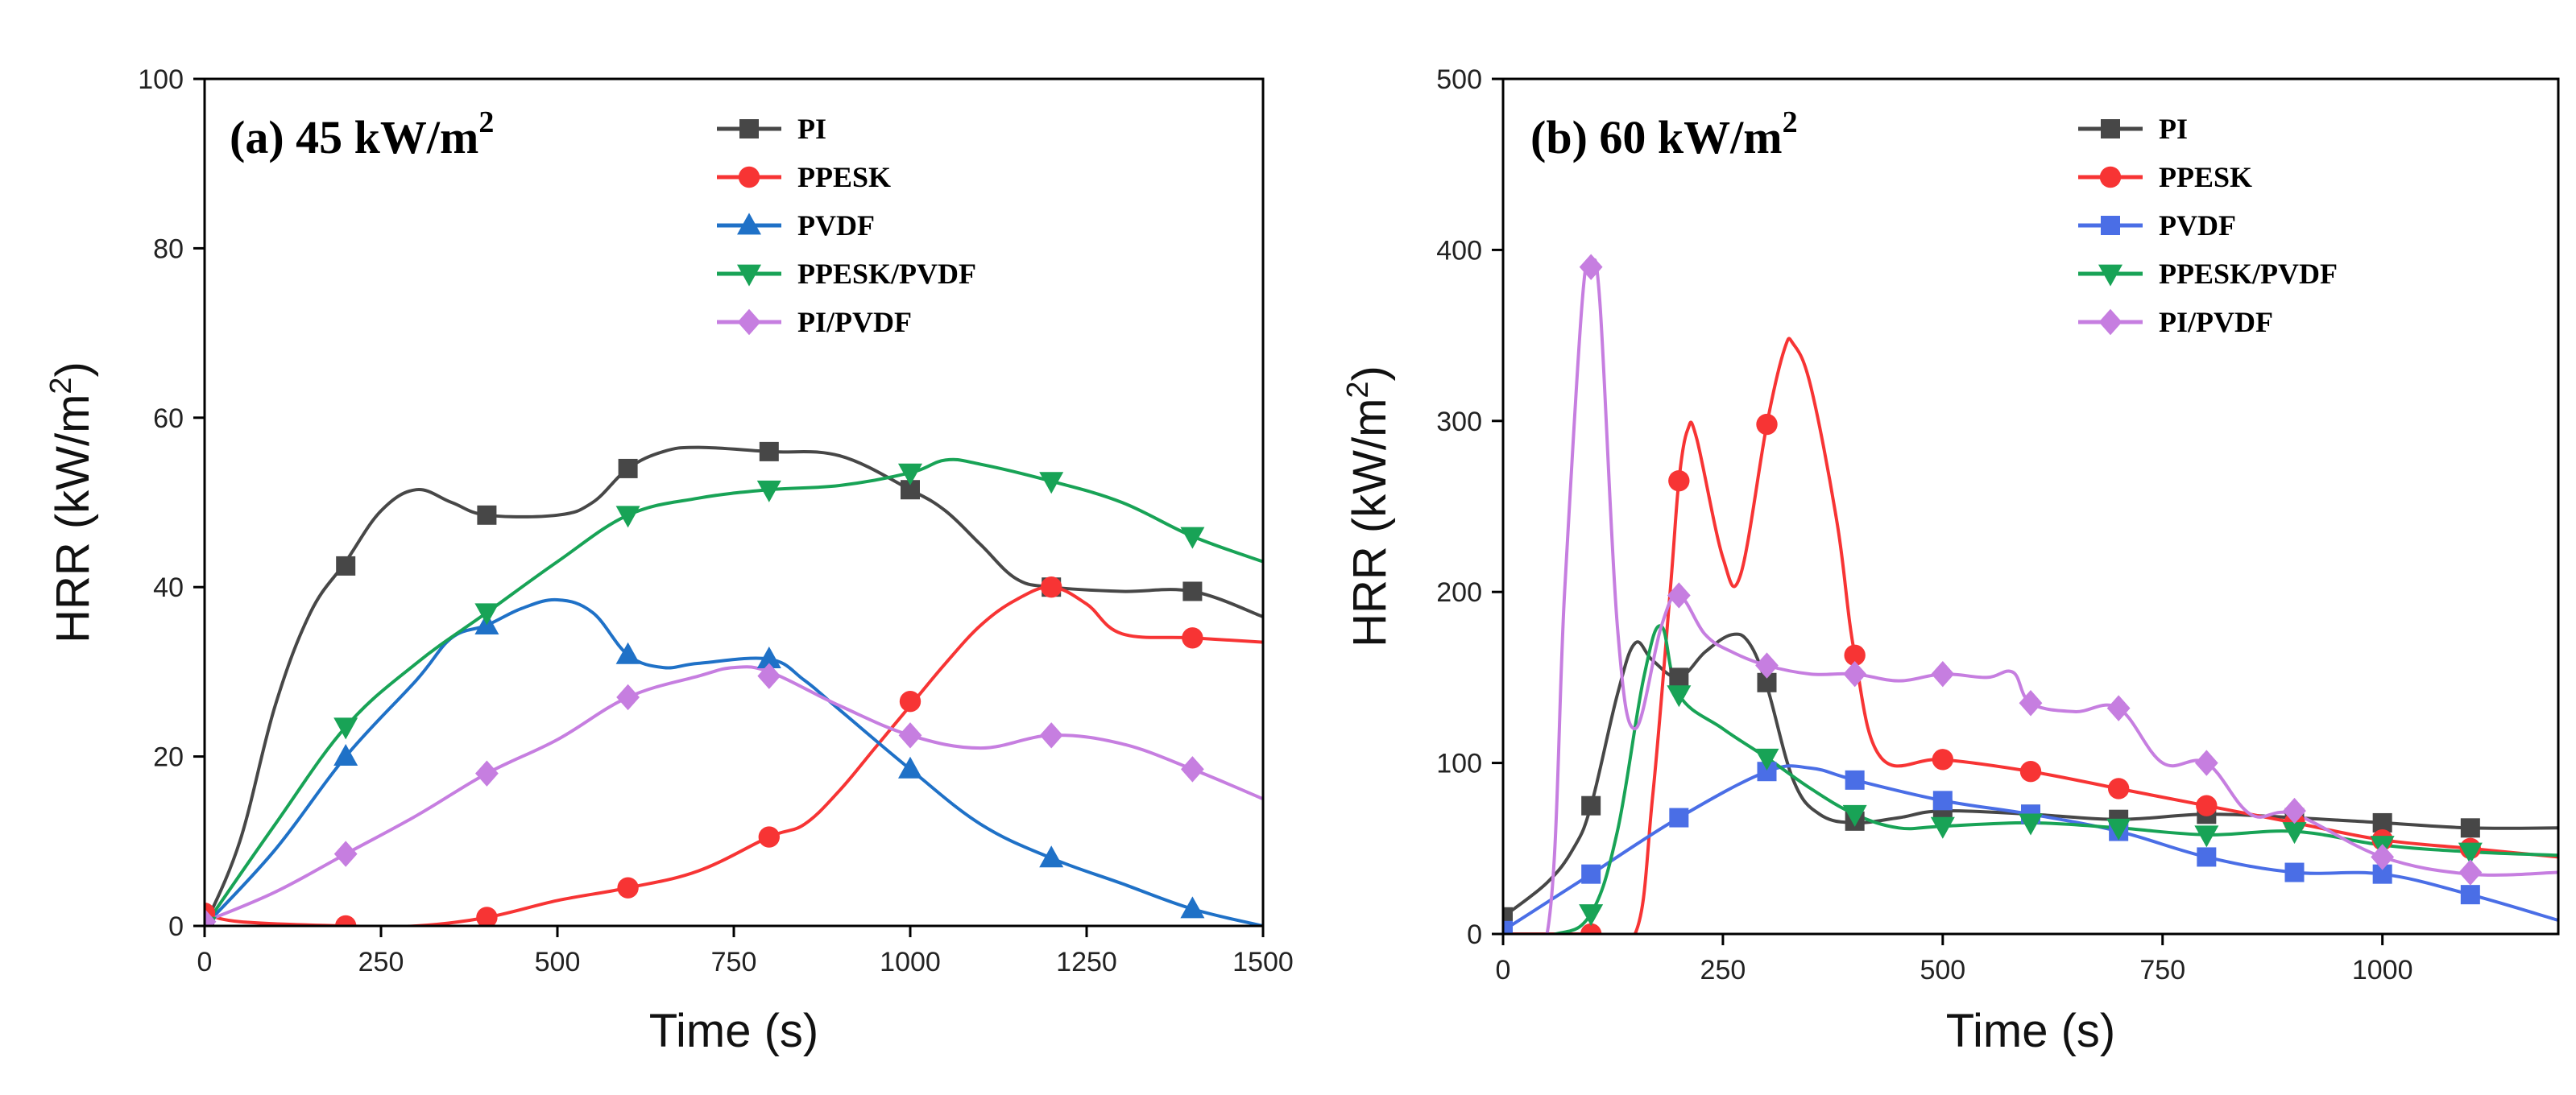  What do you see at coordinates (734, 794) in the screenshot?
I see `series-line-pi-pvdf` at bounding box center [734, 794].